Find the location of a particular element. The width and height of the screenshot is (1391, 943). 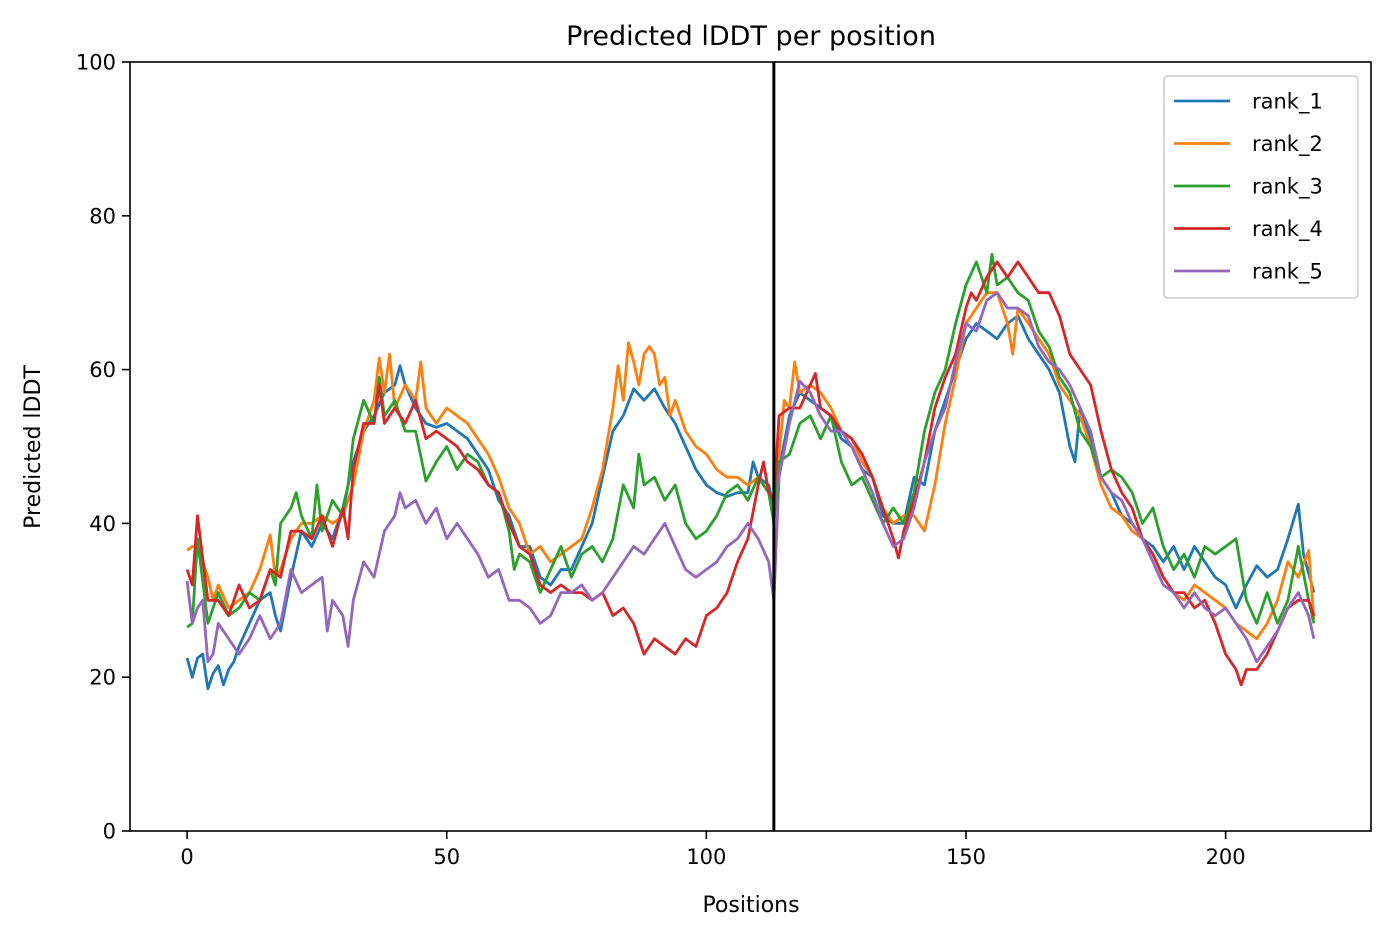

x-tick-label: 100 is located at coordinates (706, 857).